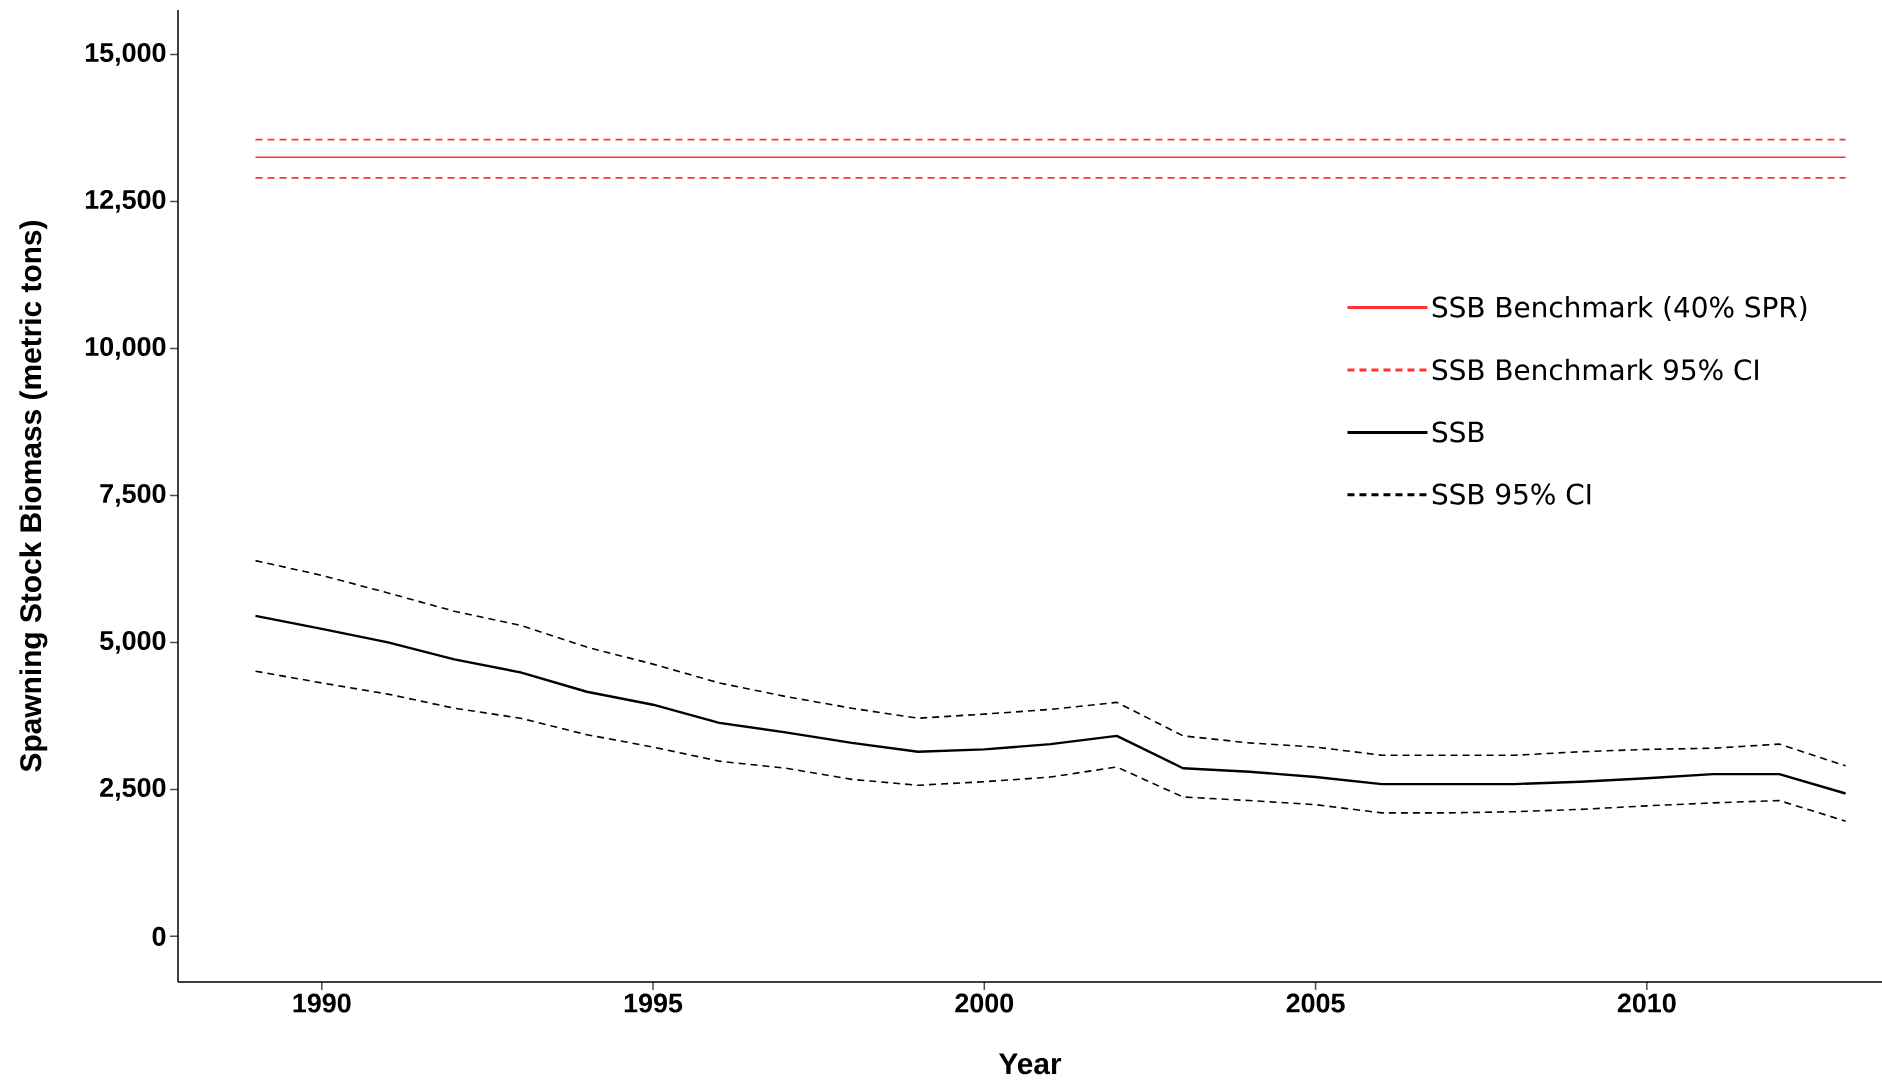  I want to click on legend-label: SSB Benchmark 95% CI, so click(1595, 369).